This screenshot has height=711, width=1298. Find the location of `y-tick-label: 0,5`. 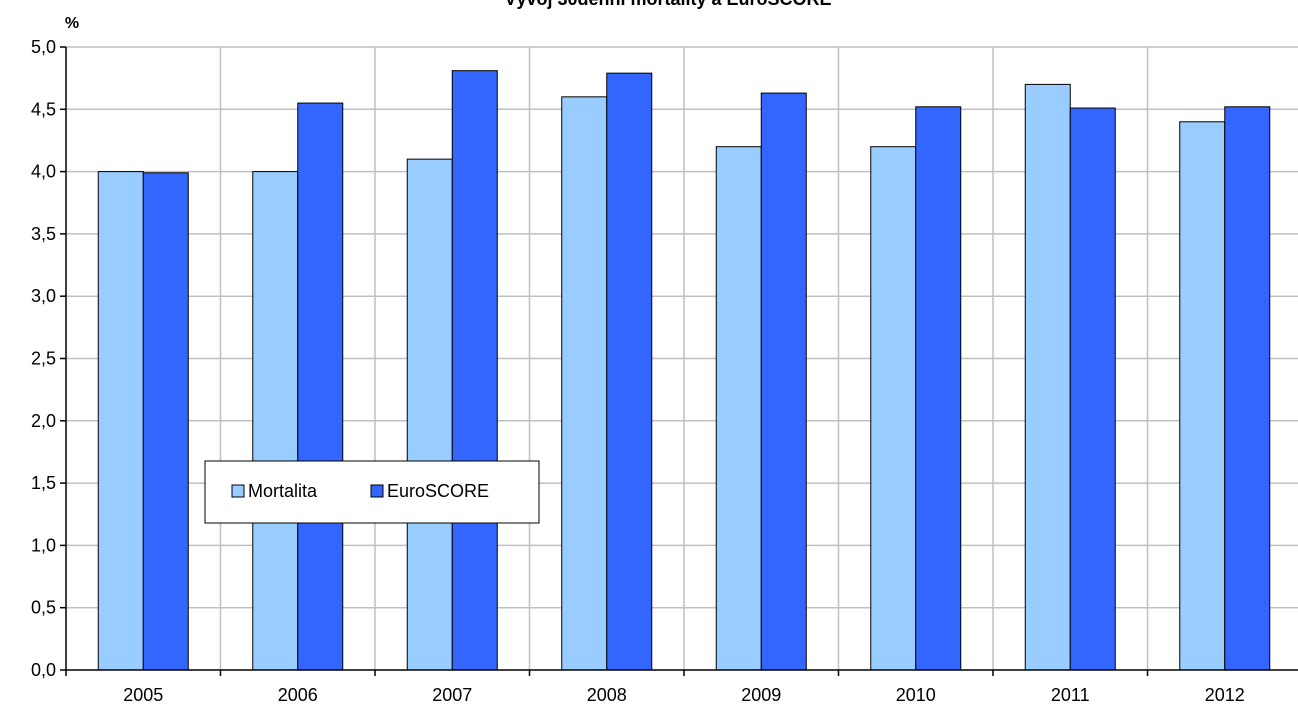

y-tick-label: 0,5 is located at coordinates (43, 608).